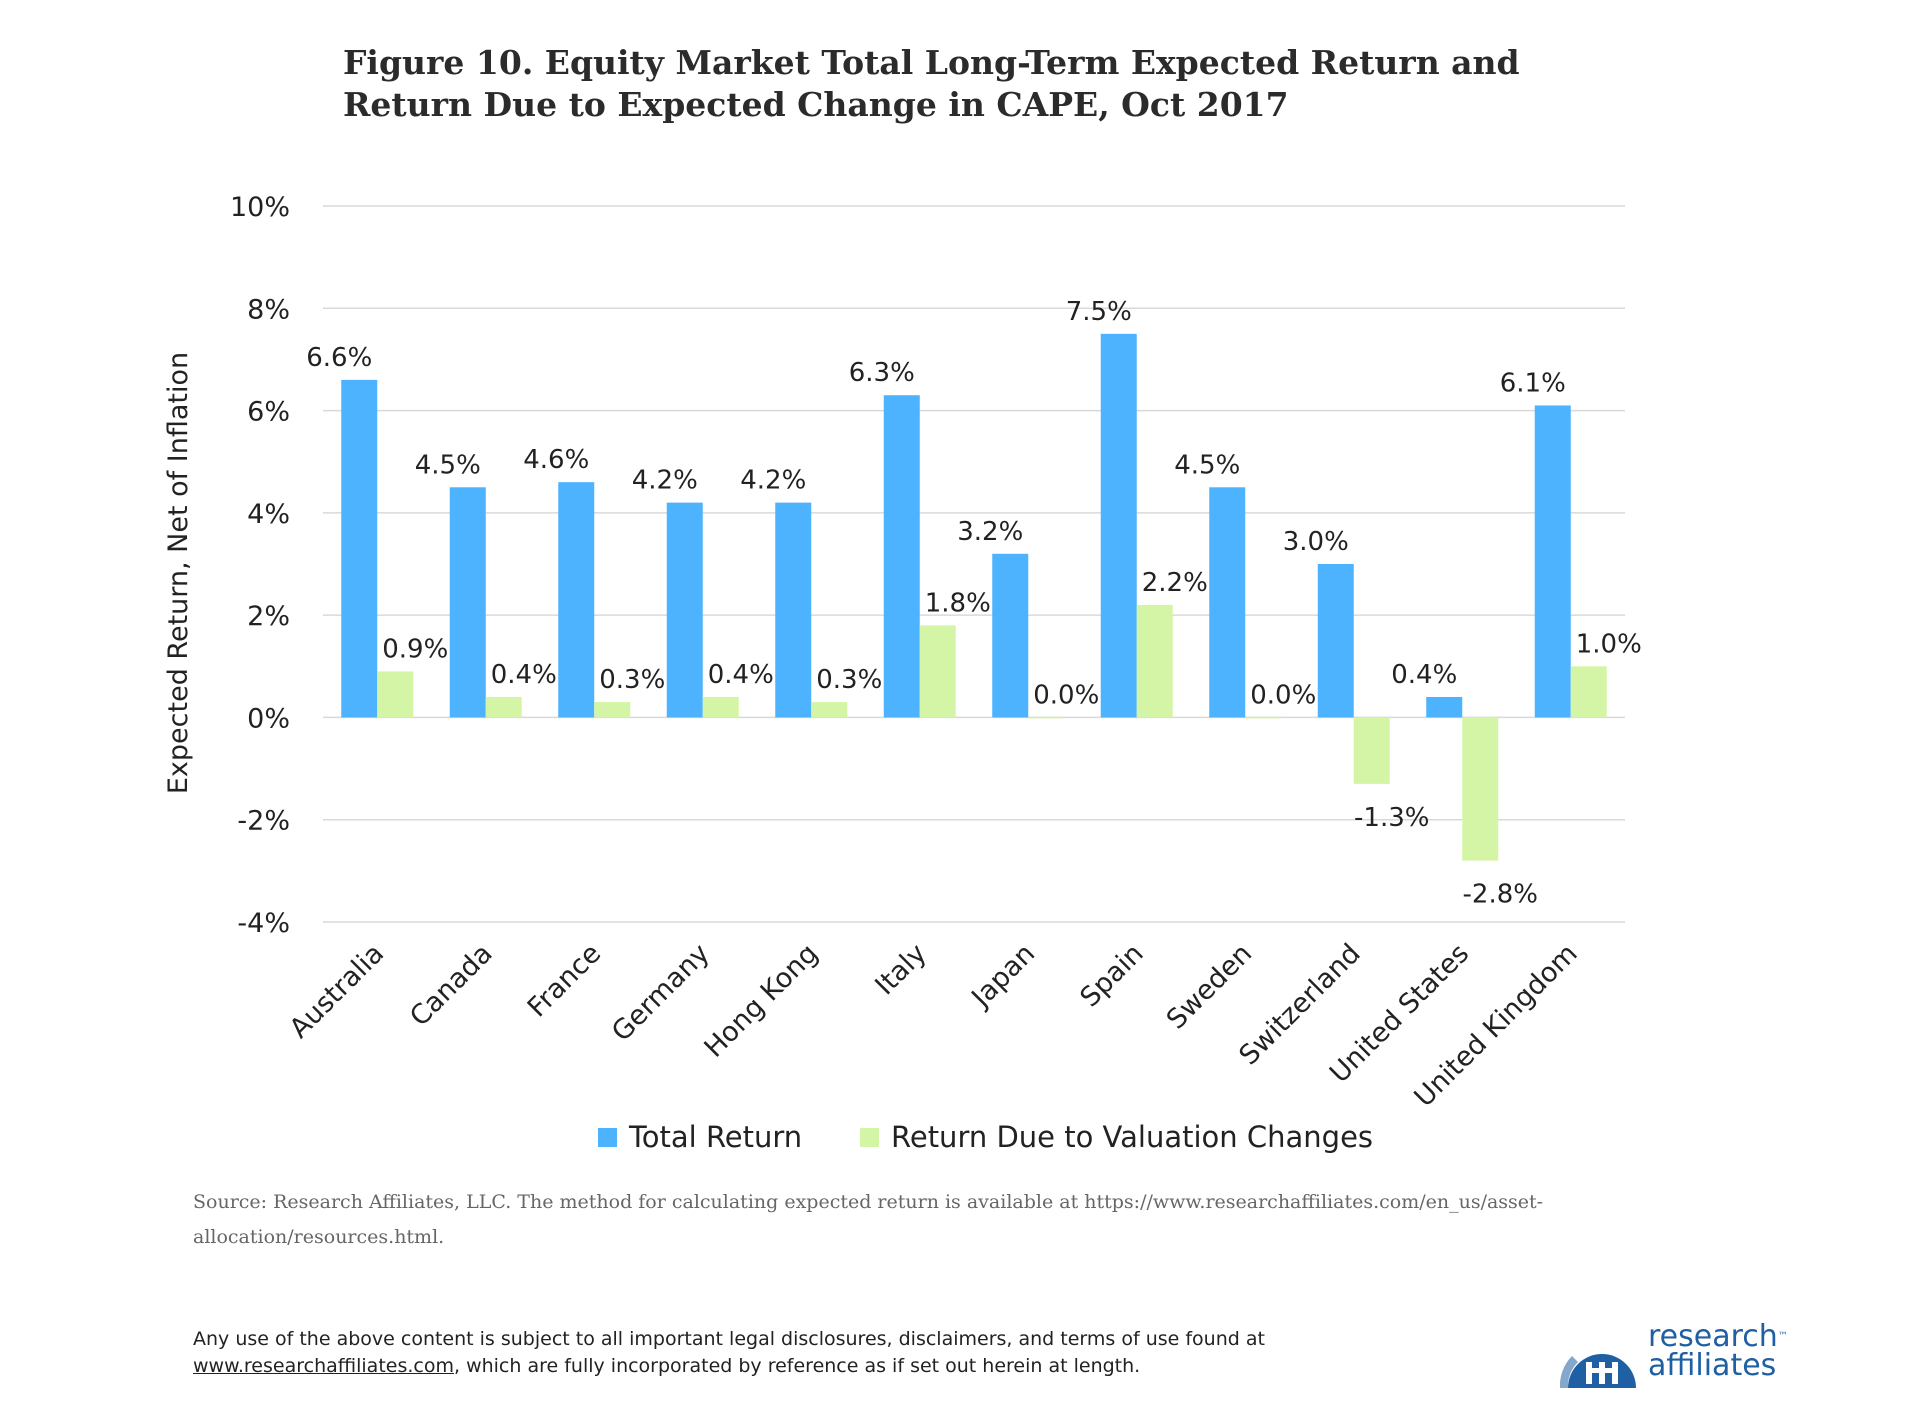 This screenshot has height=1403, width=1920. What do you see at coordinates (337, 991) in the screenshot?
I see `x-tick-label: Australia` at bounding box center [337, 991].